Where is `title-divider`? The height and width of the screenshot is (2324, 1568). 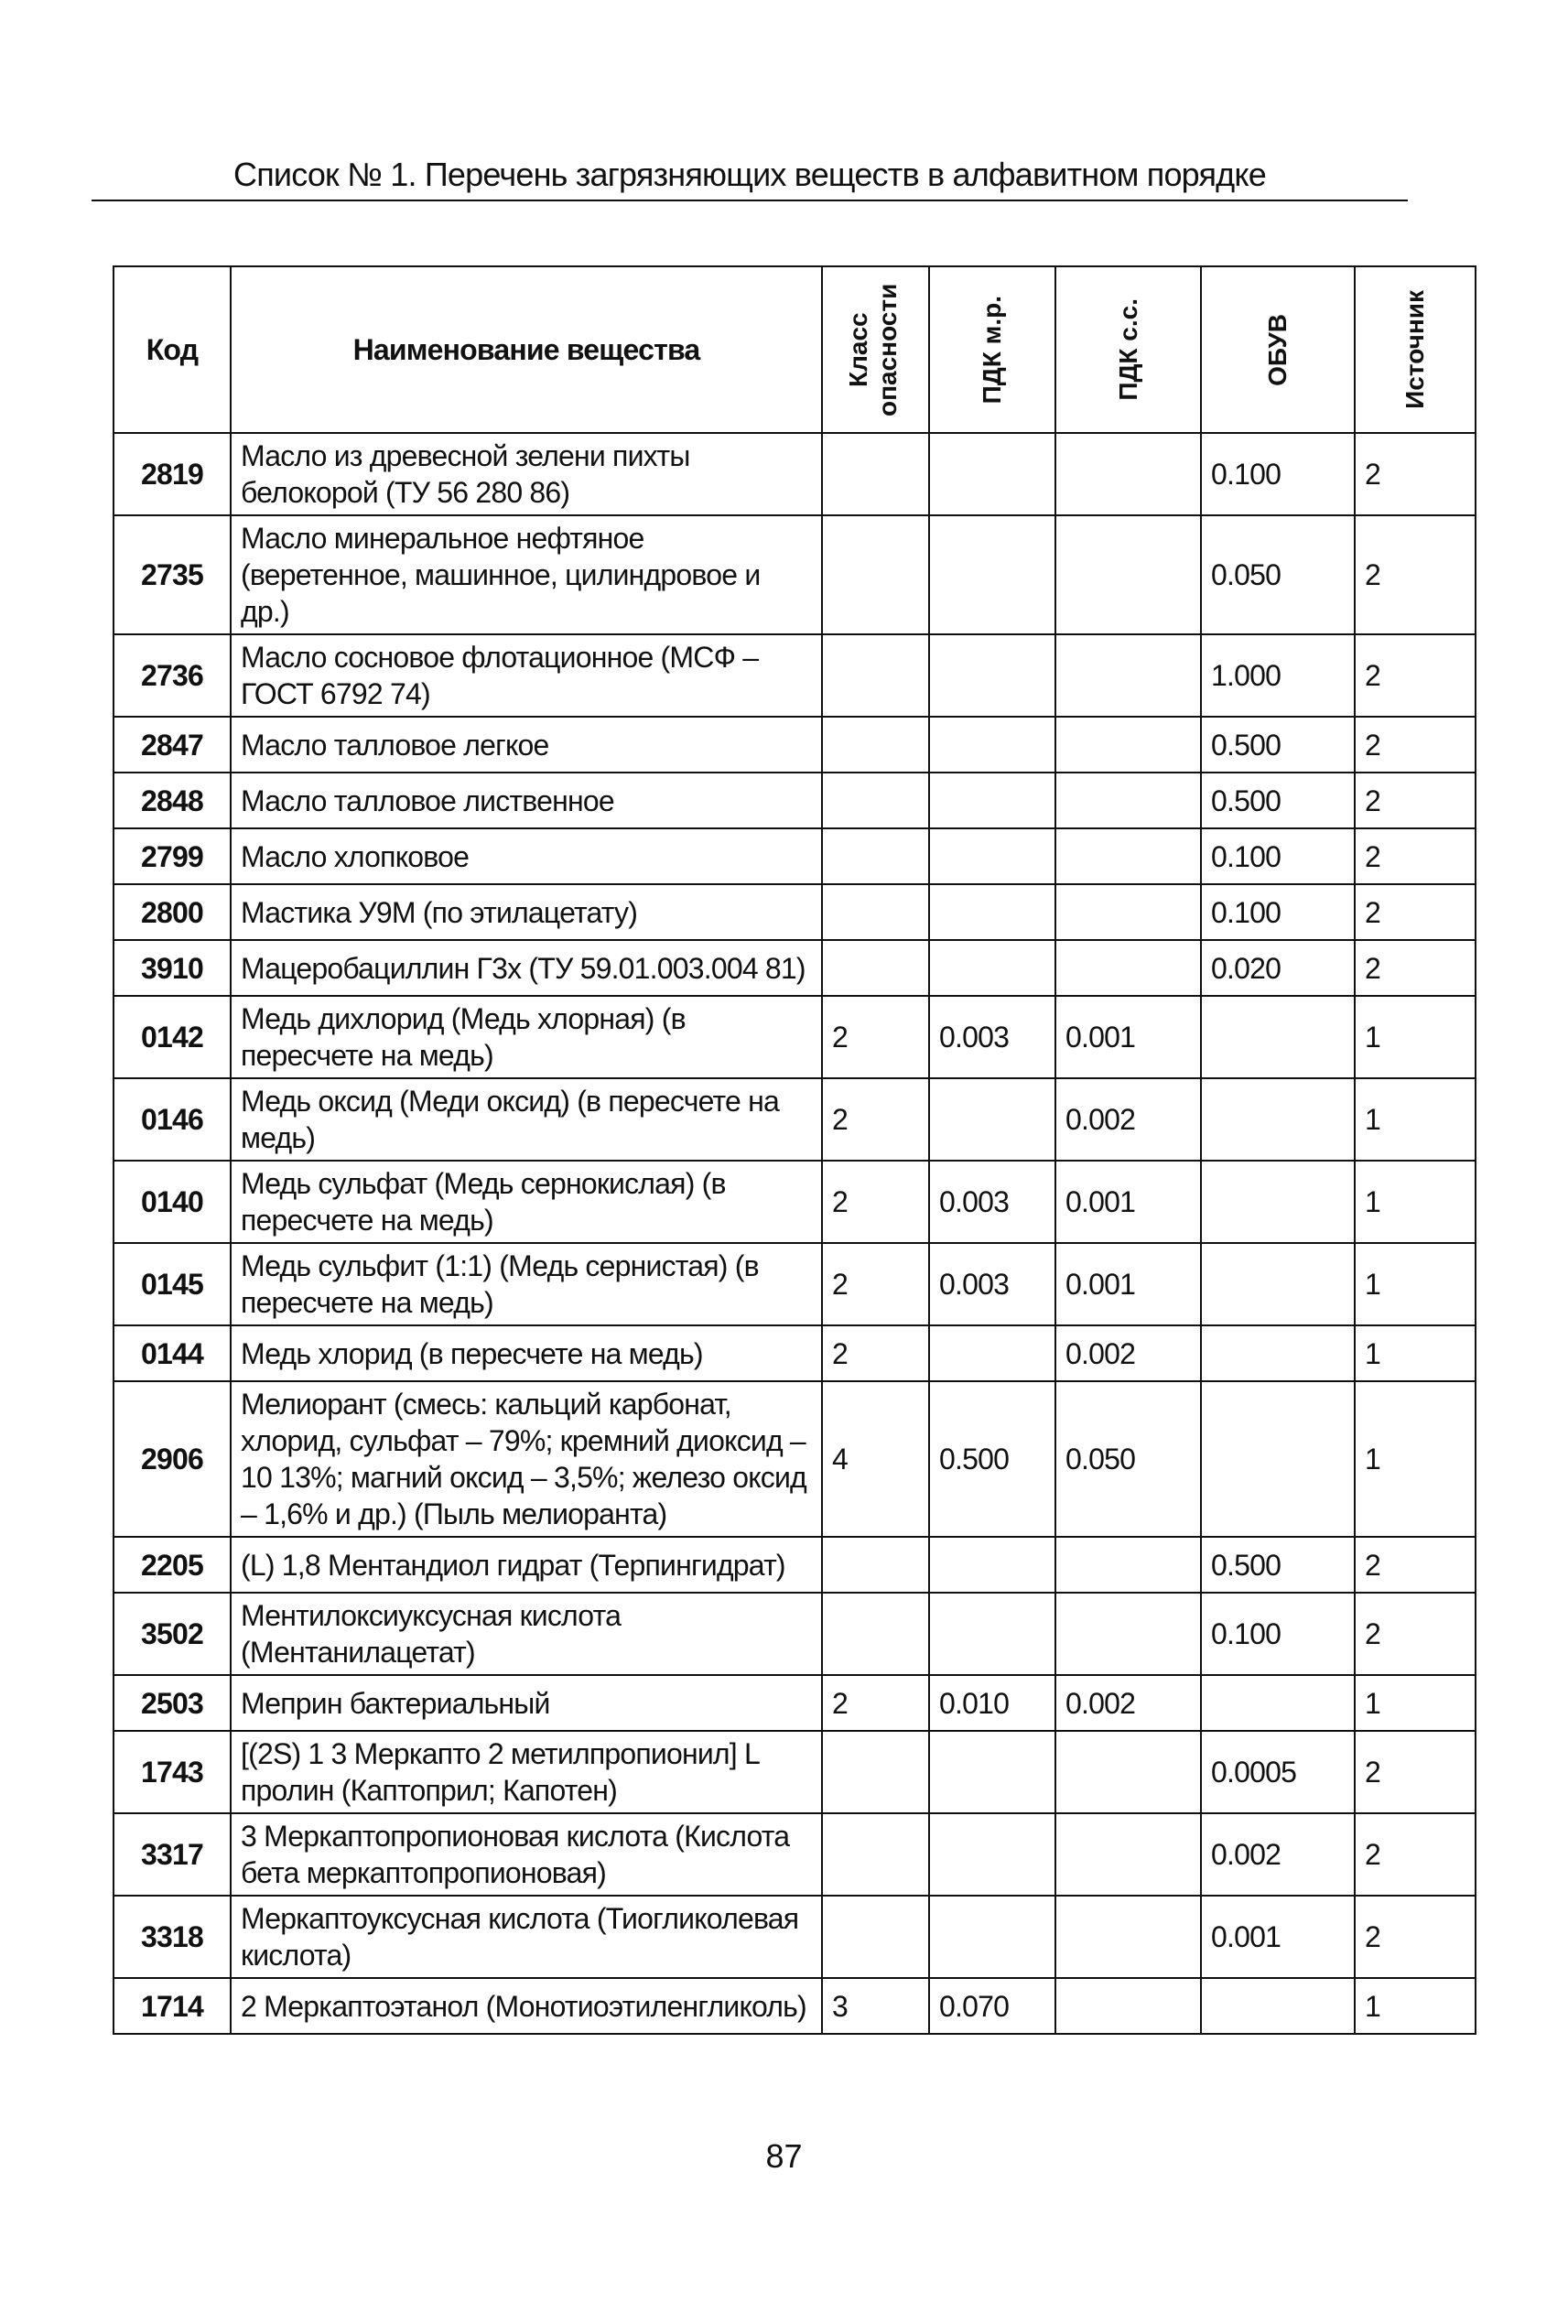 title-divider is located at coordinates (750, 200).